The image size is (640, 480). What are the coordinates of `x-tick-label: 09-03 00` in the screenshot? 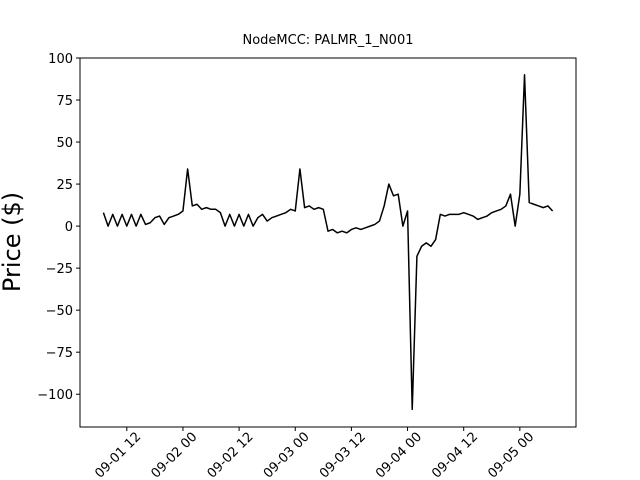 It's located at (287, 455).